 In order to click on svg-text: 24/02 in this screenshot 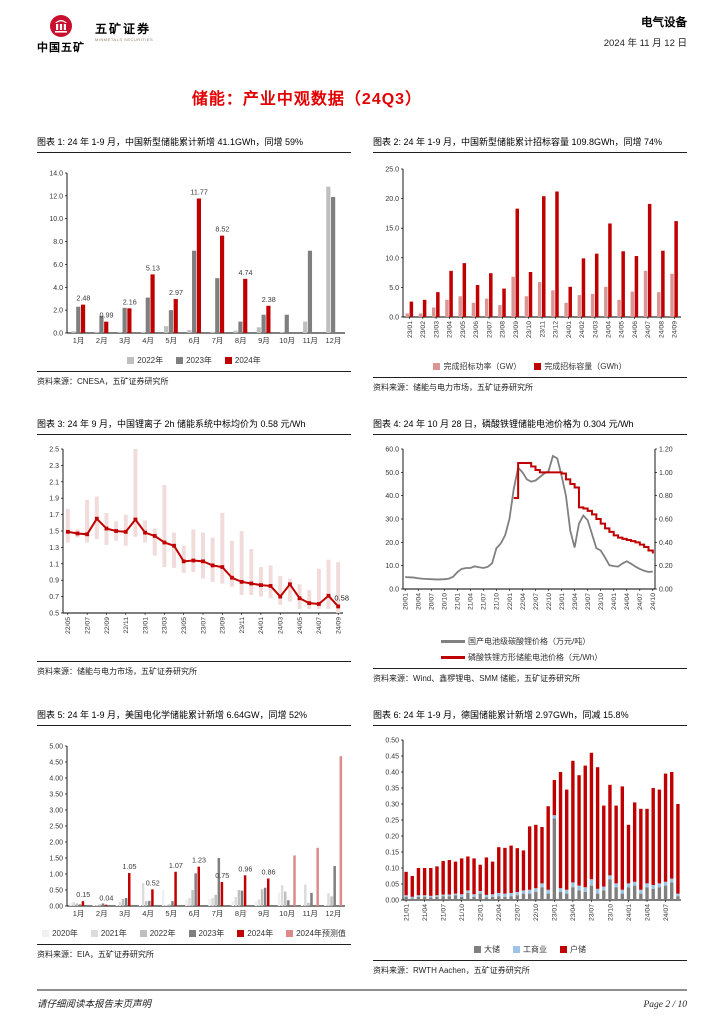, I will do `click(582, 329)`.